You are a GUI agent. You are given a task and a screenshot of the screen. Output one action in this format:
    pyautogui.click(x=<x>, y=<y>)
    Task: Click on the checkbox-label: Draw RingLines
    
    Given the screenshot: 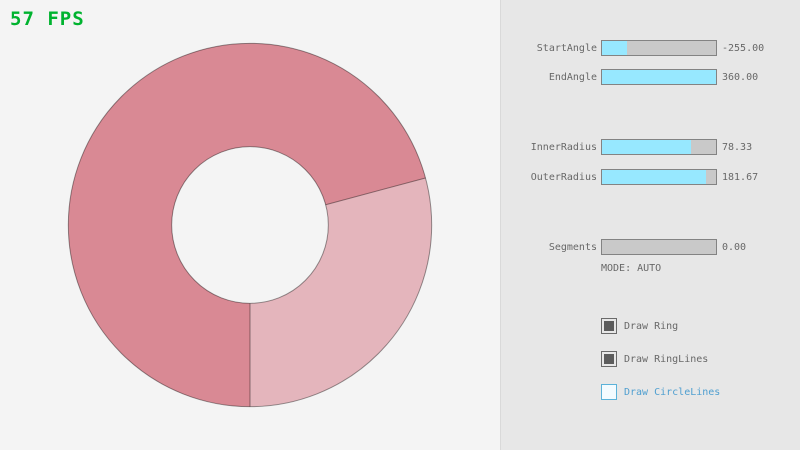 What is the action you would take?
    pyautogui.click(x=666, y=359)
    